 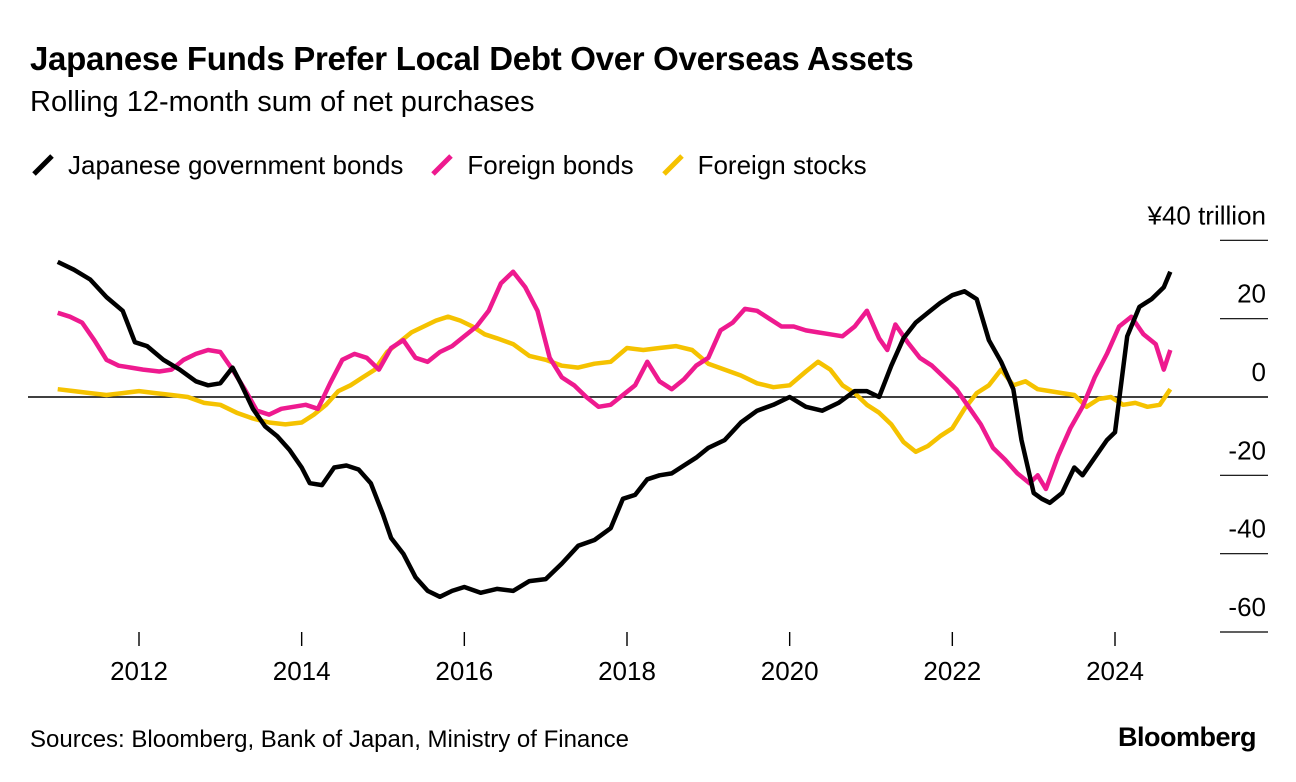 I want to click on x-tick-label: 2016, so click(x=464, y=671).